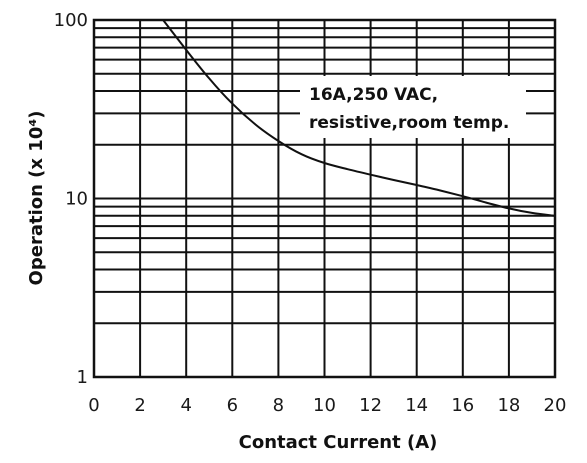  What do you see at coordinates (93, 405) in the screenshot?
I see `x-tick-label-0: 0` at bounding box center [93, 405].